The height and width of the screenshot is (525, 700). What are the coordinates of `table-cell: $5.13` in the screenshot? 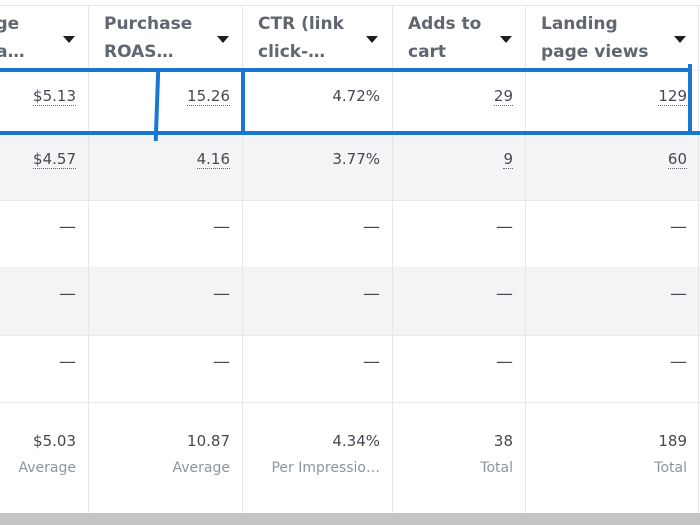 It's located at (44, 96).